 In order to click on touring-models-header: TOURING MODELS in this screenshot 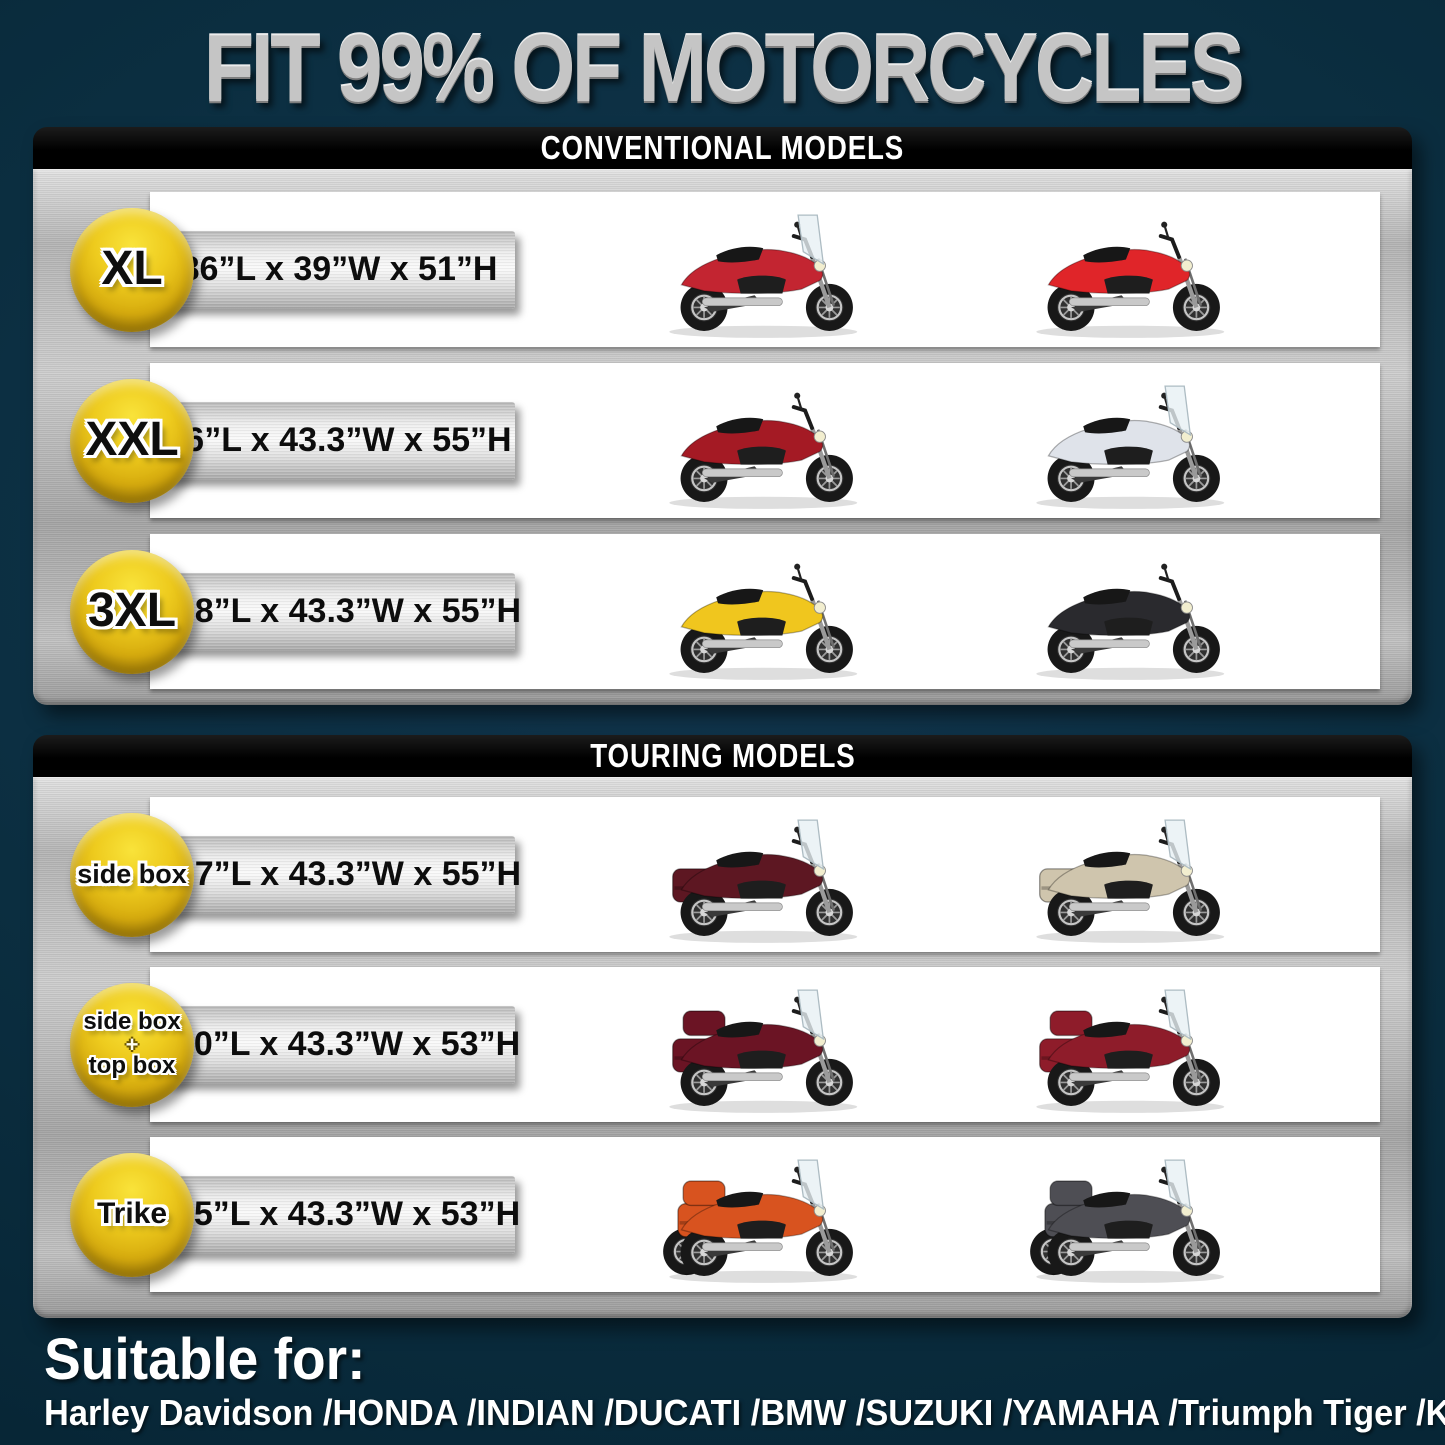, I will do `click(722, 756)`.